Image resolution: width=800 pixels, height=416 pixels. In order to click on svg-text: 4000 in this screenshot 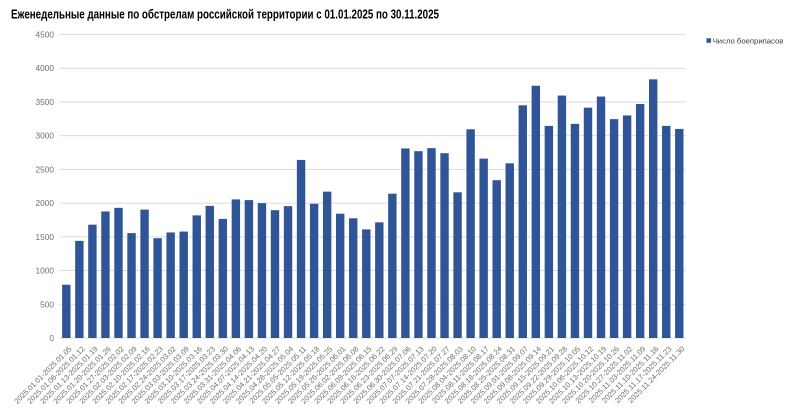, I will do `click(45, 68)`.